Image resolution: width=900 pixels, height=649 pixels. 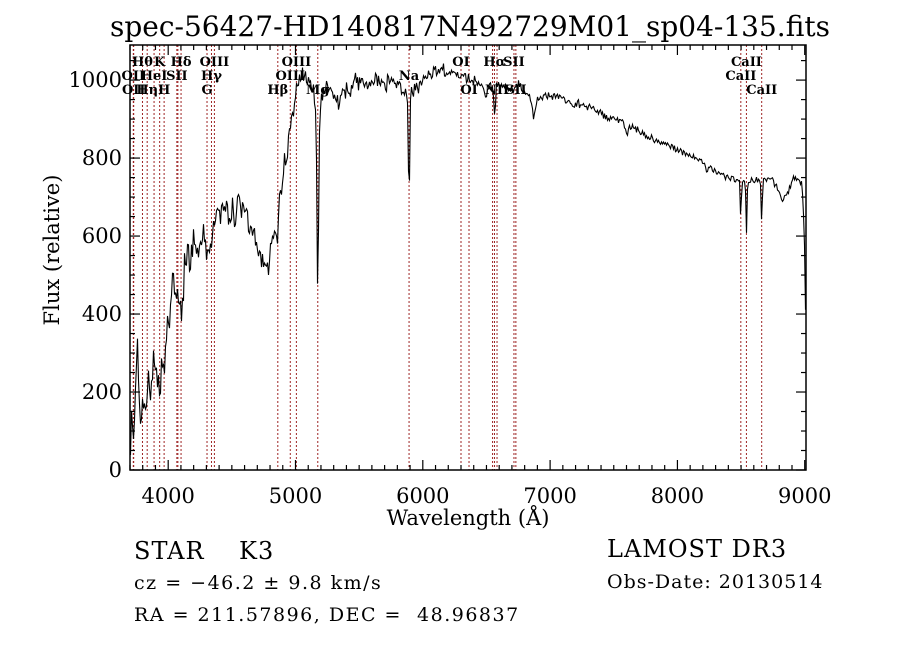 What do you see at coordinates (147, 90) in the screenshot?
I see `spectral-line-label: Hη` at bounding box center [147, 90].